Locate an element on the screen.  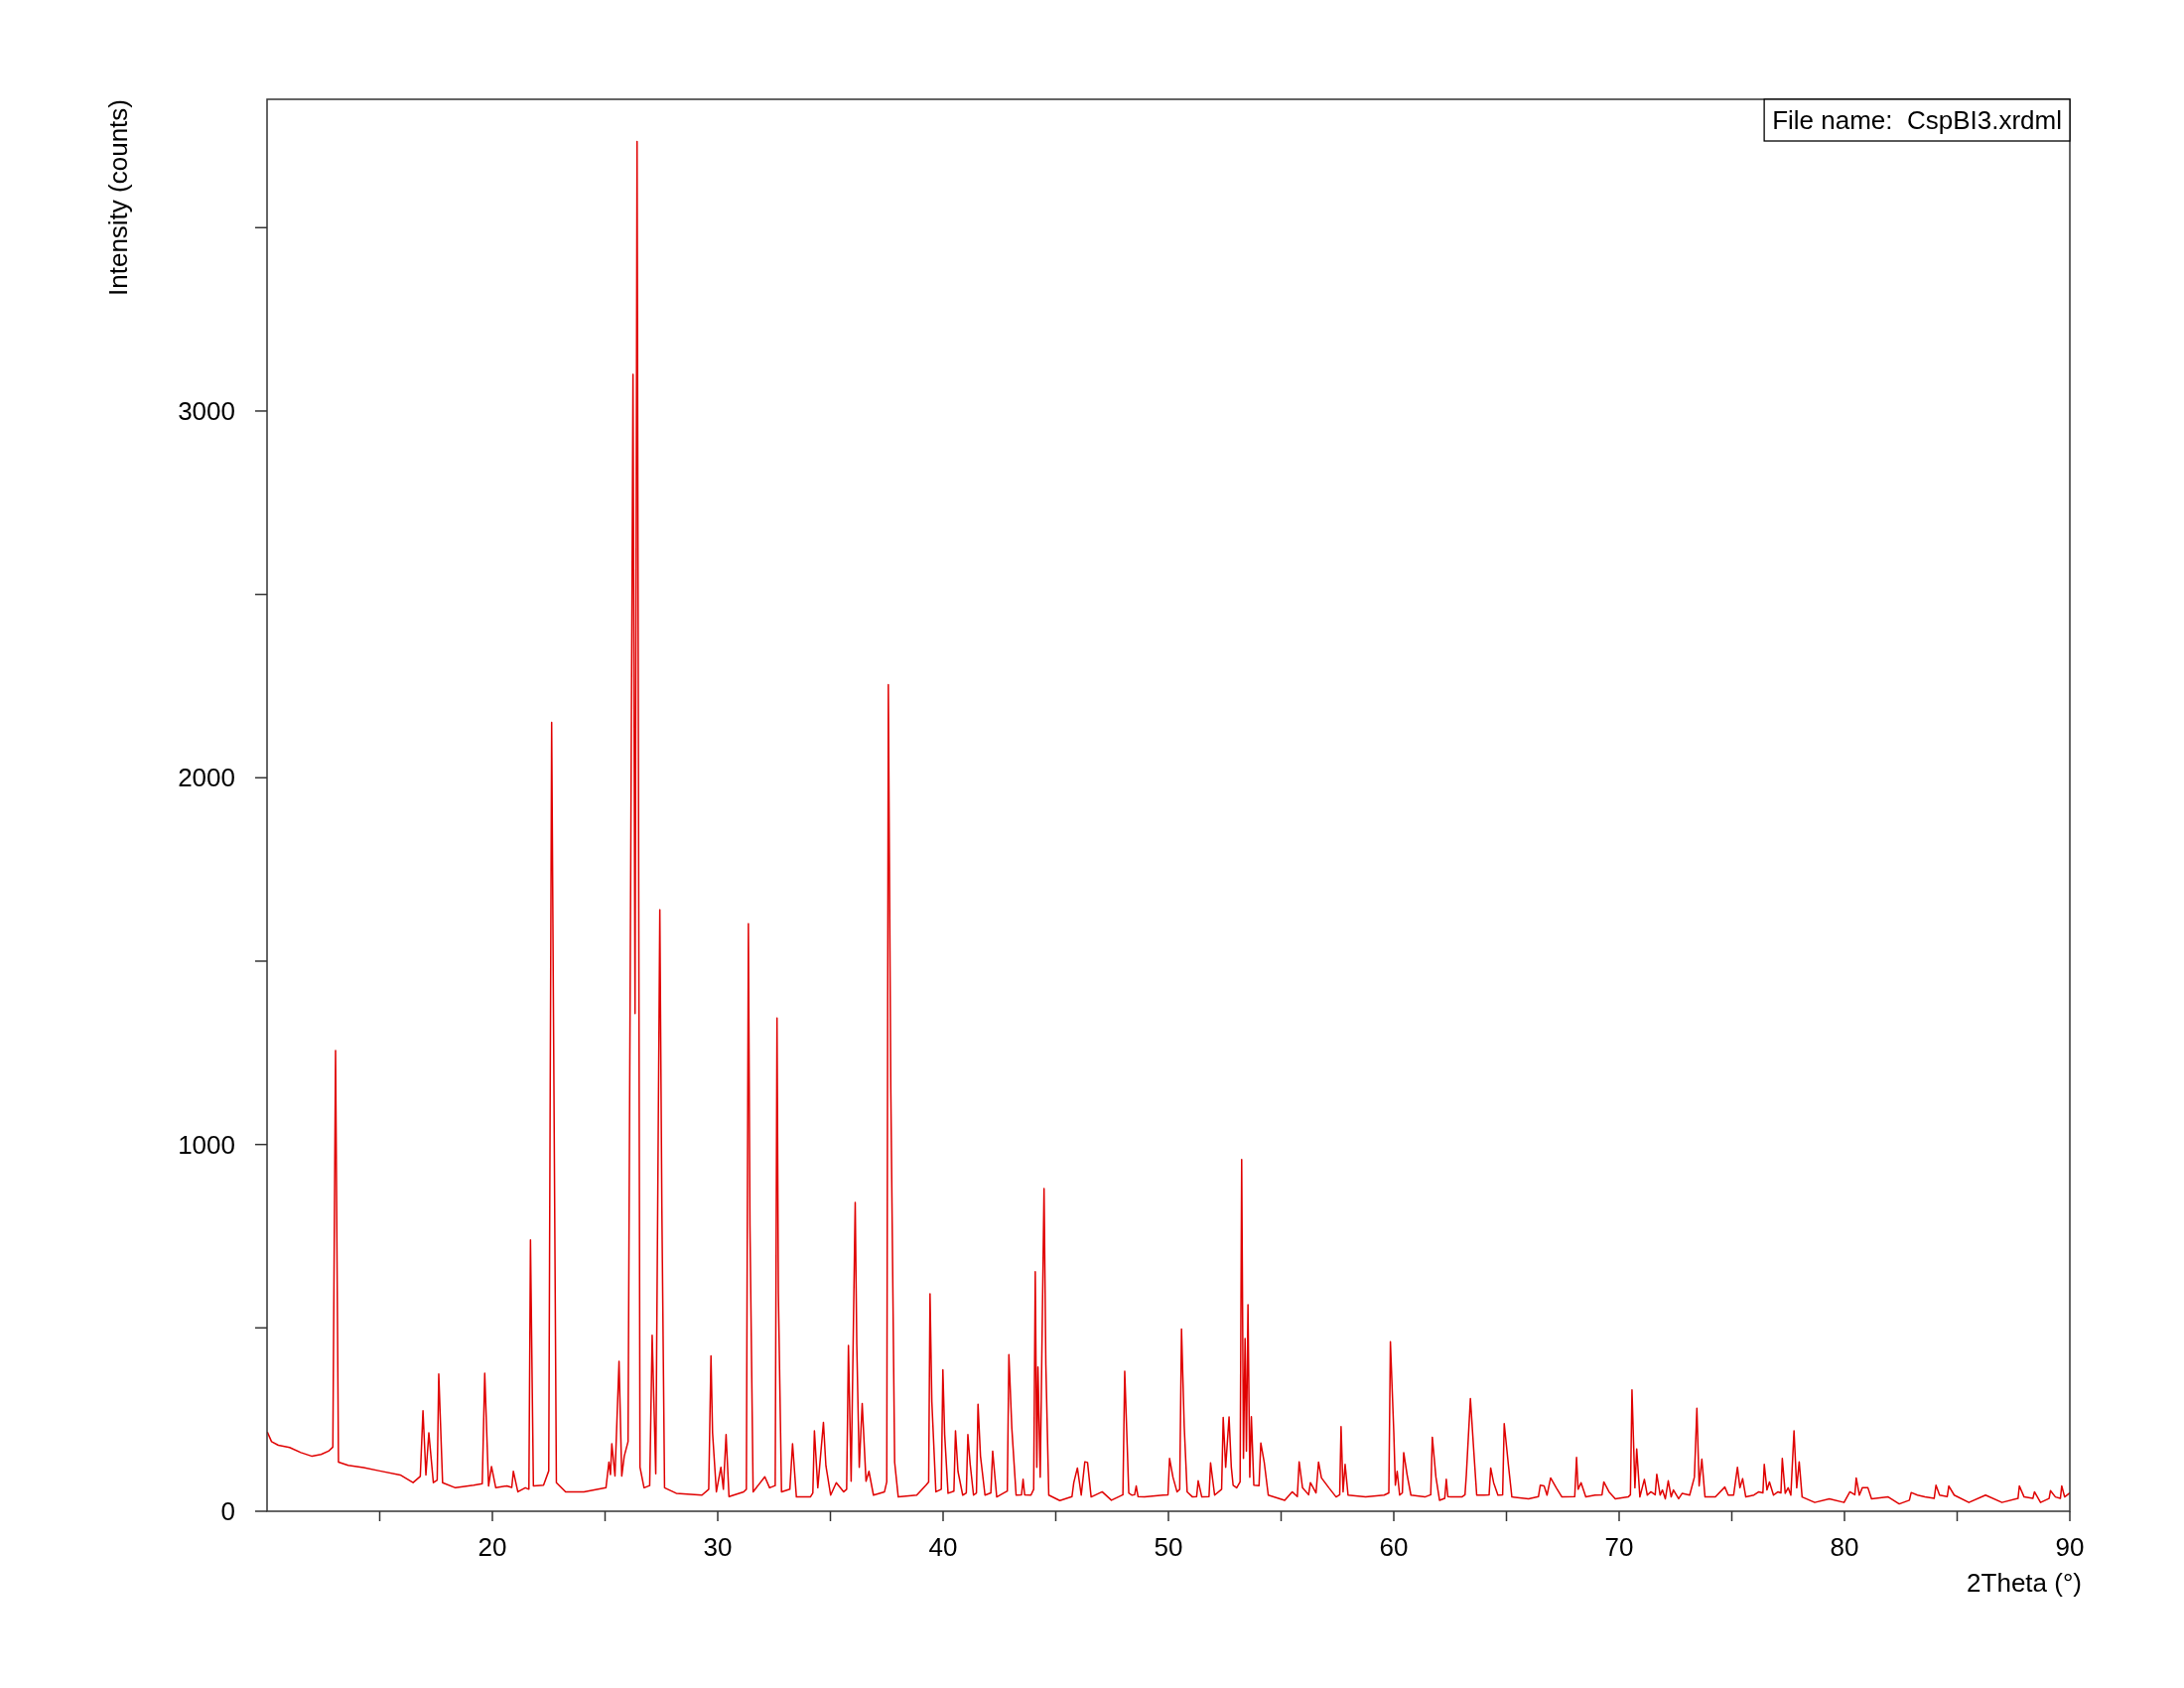
x-tick-label: 90 is located at coordinates (2070, 1547).